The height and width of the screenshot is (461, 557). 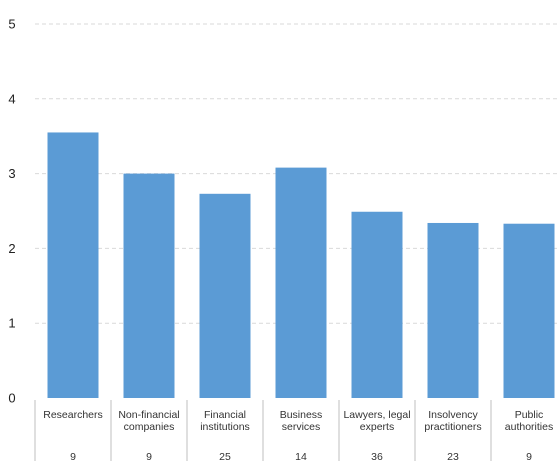 What do you see at coordinates (225, 456) in the screenshot?
I see `category-count-2: 25` at bounding box center [225, 456].